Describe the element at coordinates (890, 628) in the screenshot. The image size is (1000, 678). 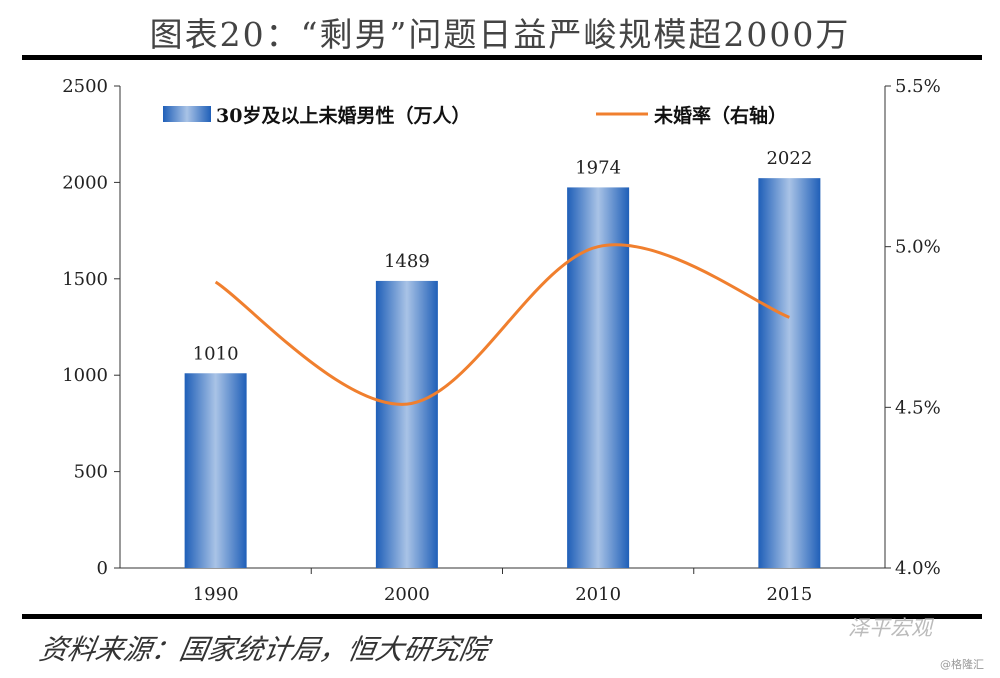
I see `watermark: 泽平宏观` at that location.